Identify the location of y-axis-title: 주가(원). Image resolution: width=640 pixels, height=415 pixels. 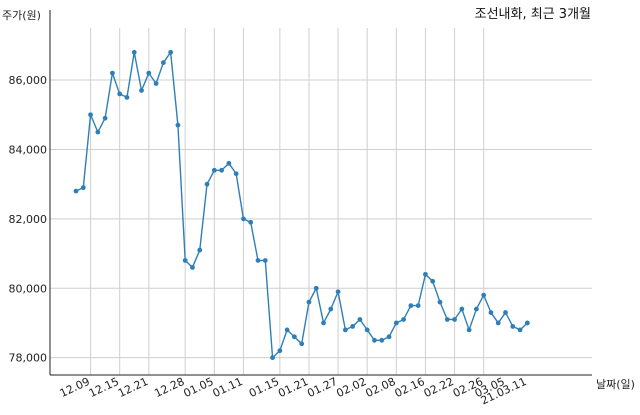
(21, 15).